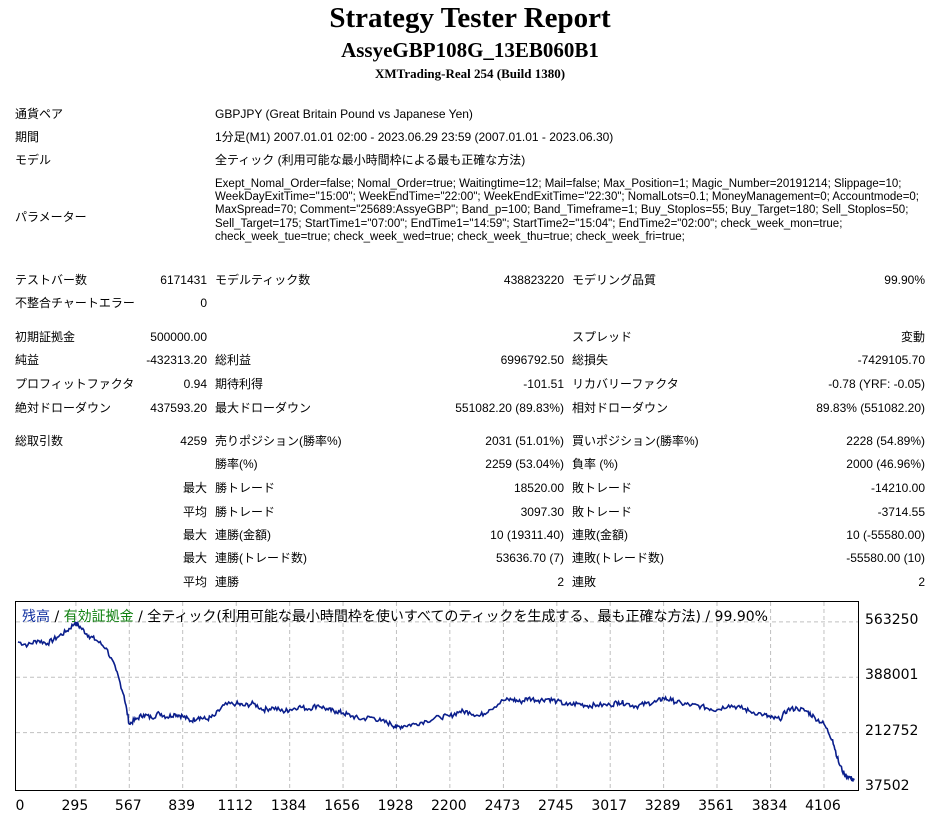 This screenshot has height=817, width=940. Describe the element at coordinates (885, 464) in the screenshot. I see `loss-rate-value: 2000 (46.96%)` at that location.